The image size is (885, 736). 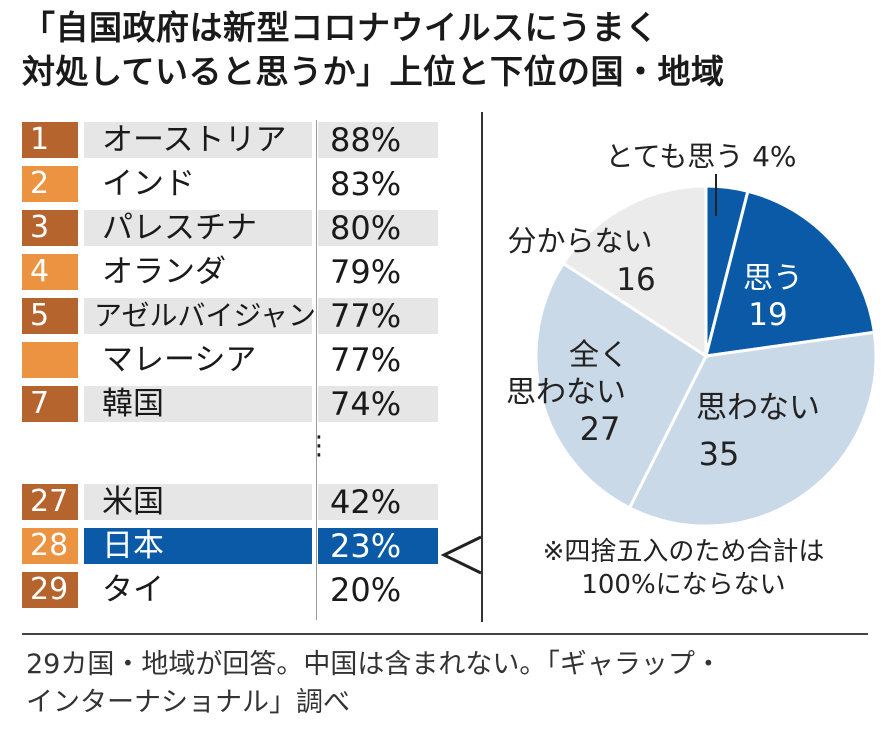 I want to click on rank-cell: 5, so click(x=50, y=316).